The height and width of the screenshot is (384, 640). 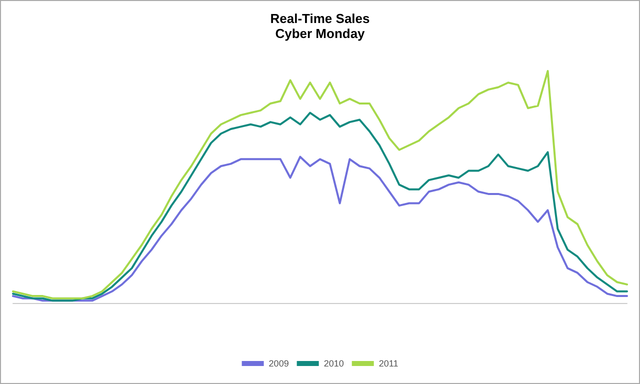 I want to click on legend-label: 2010, so click(x=334, y=363).